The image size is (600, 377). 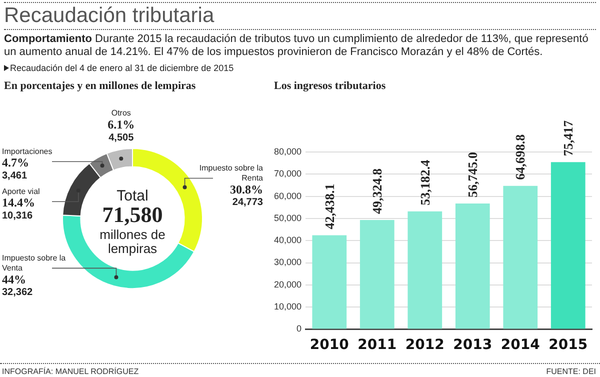 I want to click on data-label: 44% 32,362, so click(x=18, y=285).